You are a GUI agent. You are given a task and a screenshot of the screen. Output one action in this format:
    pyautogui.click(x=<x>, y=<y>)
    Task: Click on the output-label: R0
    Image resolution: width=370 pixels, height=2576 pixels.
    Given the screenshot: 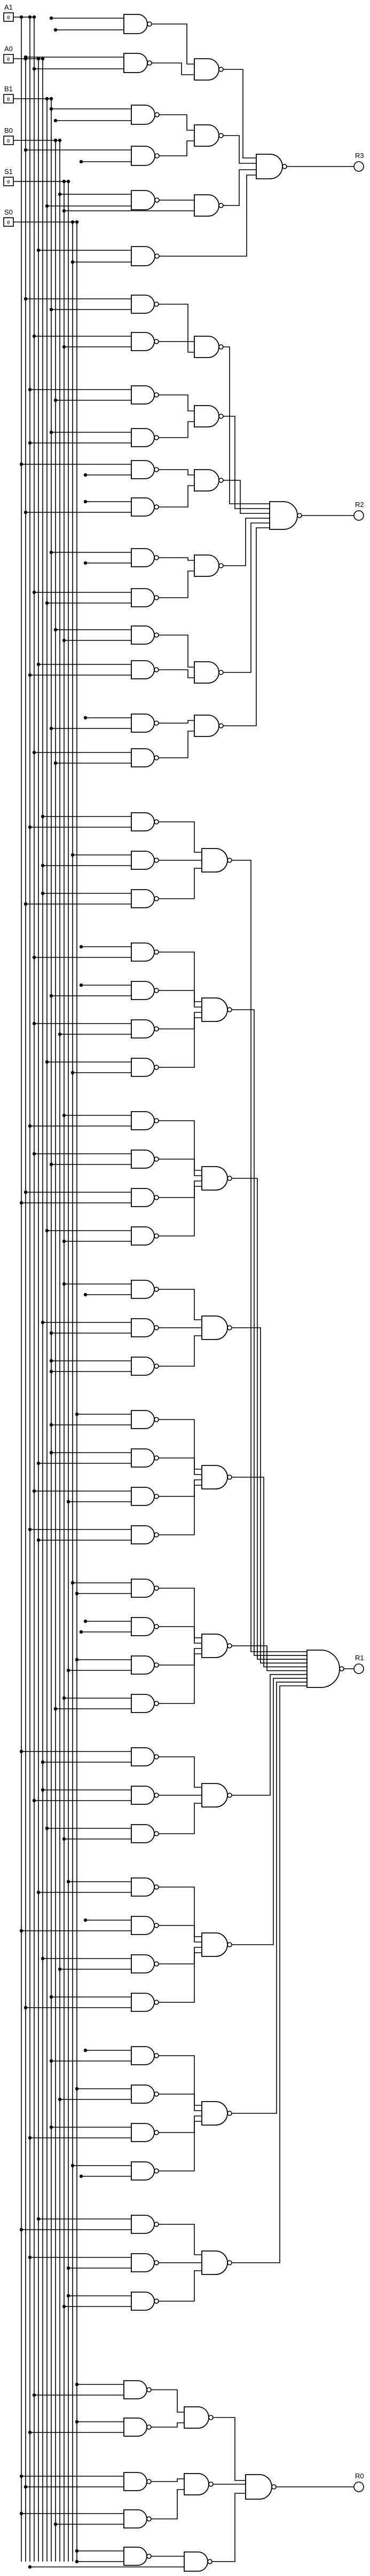 What is the action you would take?
    pyautogui.click(x=359, y=2476)
    